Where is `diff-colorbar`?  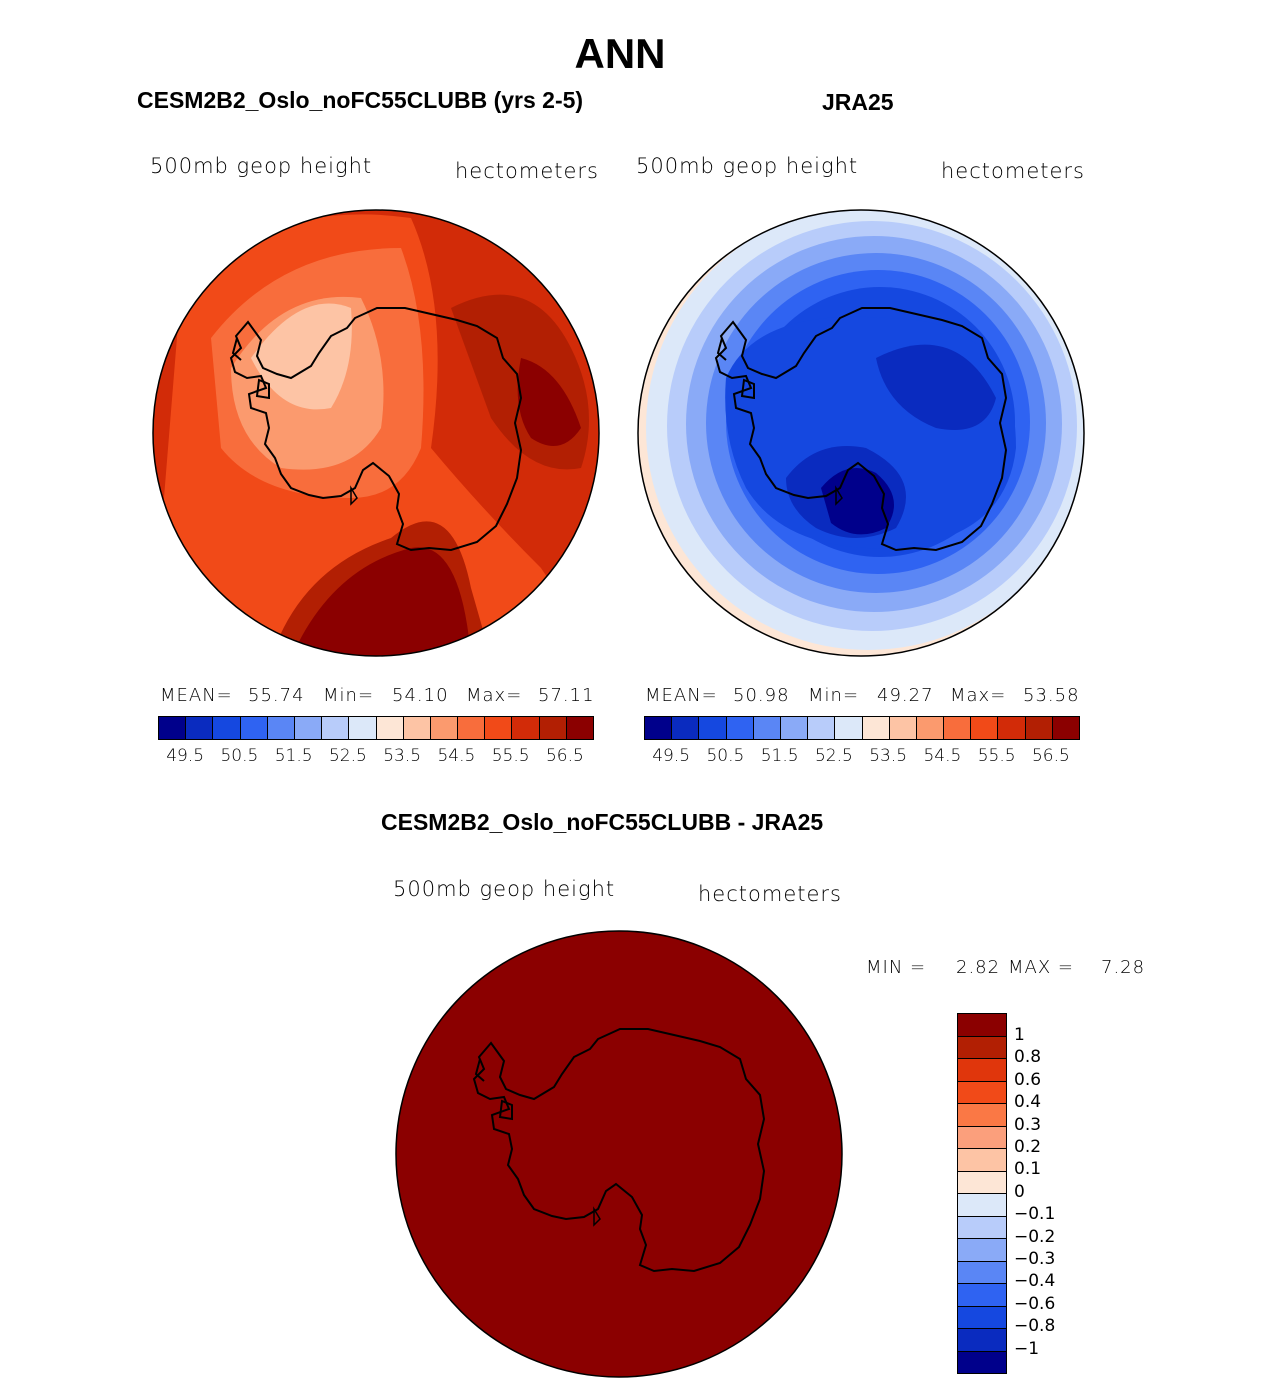 diff-colorbar is located at coordinates (982, 1193).